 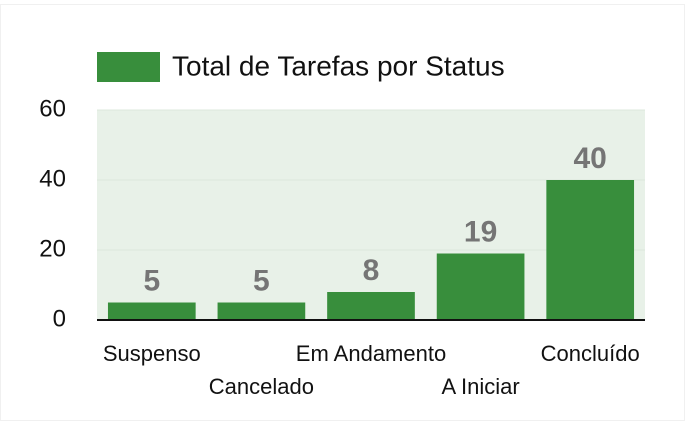 I want to click on value-label: 19, so click(x=480, y=231).